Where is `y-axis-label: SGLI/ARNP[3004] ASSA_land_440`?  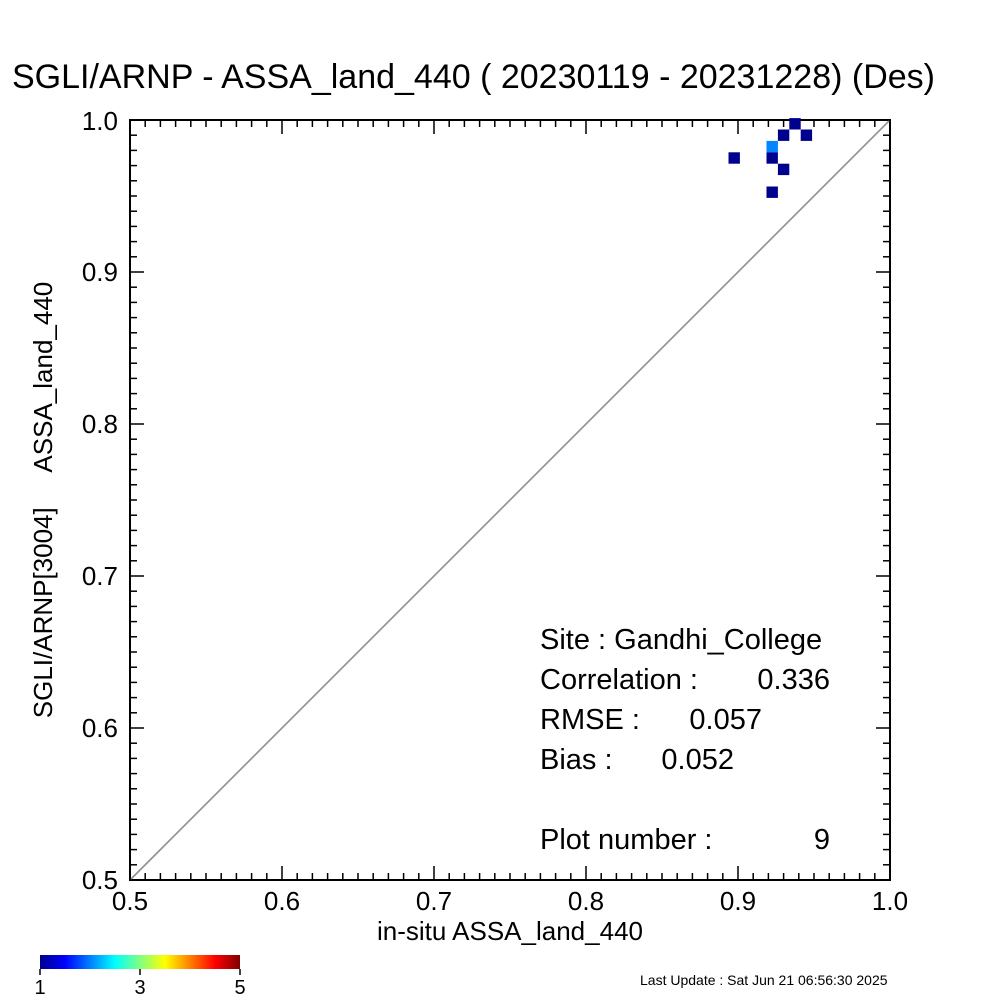 y-axis-label: SGLI/ARNP[3004] ASSA_land_440 is located at coordinates (43, 500).